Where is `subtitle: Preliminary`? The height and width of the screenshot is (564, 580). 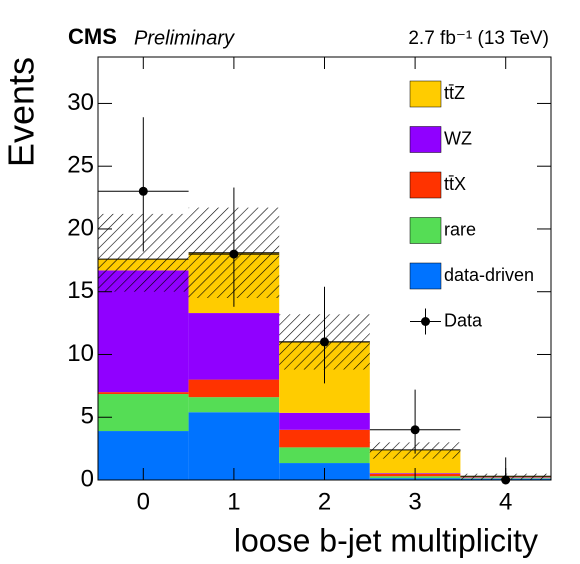
subtitle: Preliminary is located at coordinates (184, 38).